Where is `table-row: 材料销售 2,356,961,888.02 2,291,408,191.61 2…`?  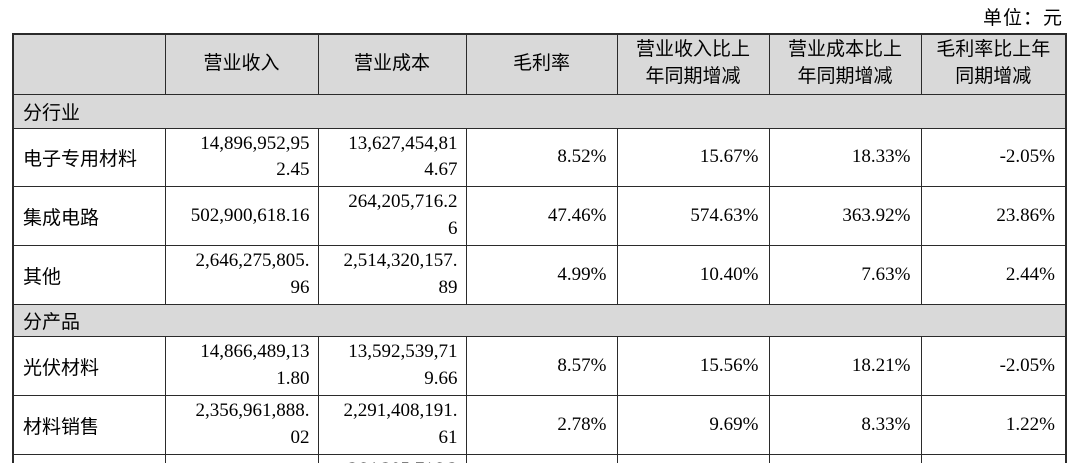
table-row: 材料销售 2,356,961,888.02 2,291,408,191.61 2… is located at coordinates (539, 425).